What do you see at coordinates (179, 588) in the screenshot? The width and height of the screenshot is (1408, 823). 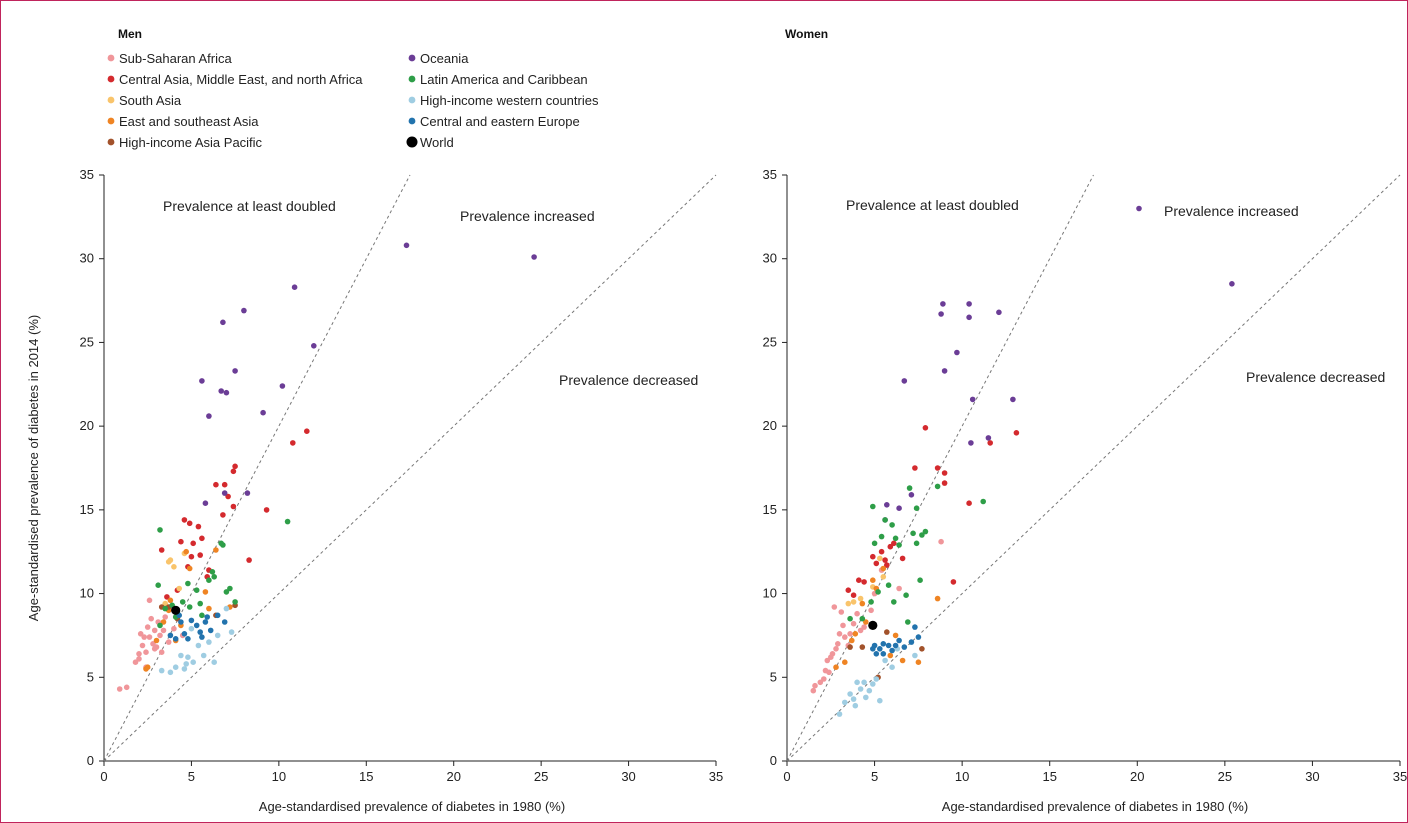 I see `men-point-south-asia` at bounding box center [179, 588].